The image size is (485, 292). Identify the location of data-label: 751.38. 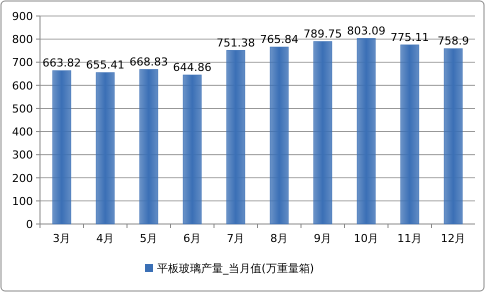
(235, 43).